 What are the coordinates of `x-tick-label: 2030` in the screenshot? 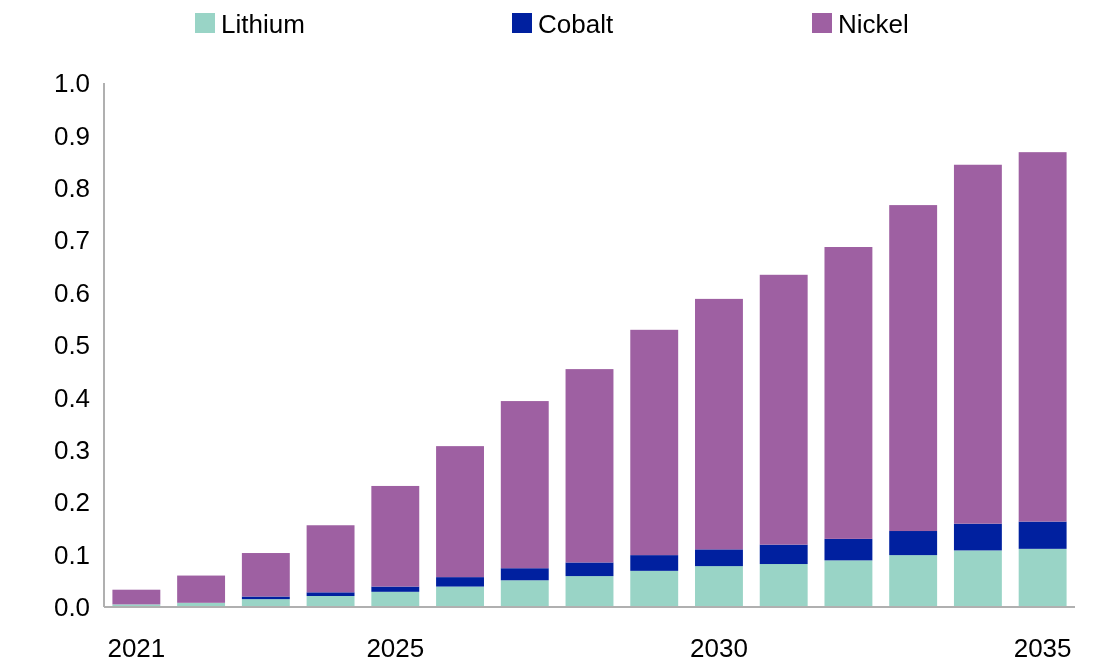 It's located at (719, 648).